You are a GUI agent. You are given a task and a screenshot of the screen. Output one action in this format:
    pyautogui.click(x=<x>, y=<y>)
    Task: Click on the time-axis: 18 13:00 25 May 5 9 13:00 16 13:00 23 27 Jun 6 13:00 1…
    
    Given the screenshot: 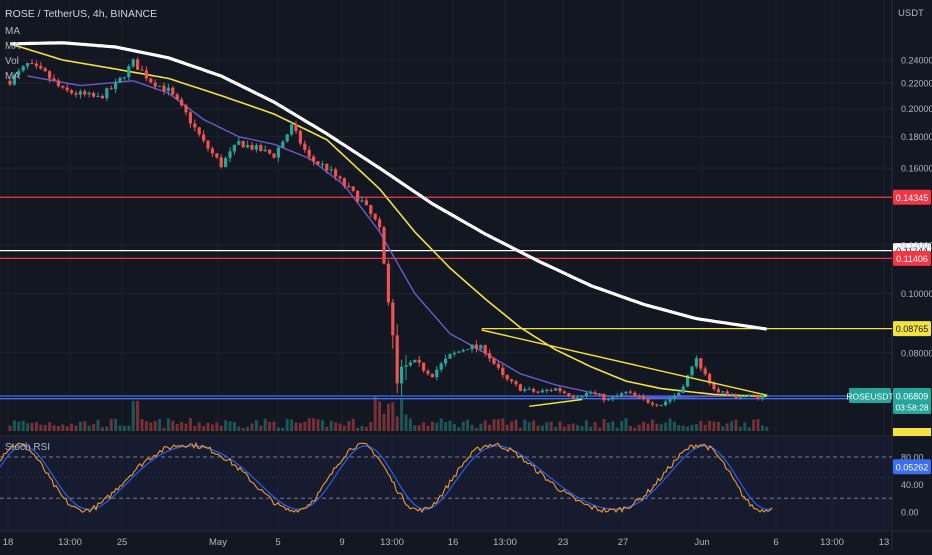 What is the action you would take?
    pyautogui.click(x=446, y=542)
    